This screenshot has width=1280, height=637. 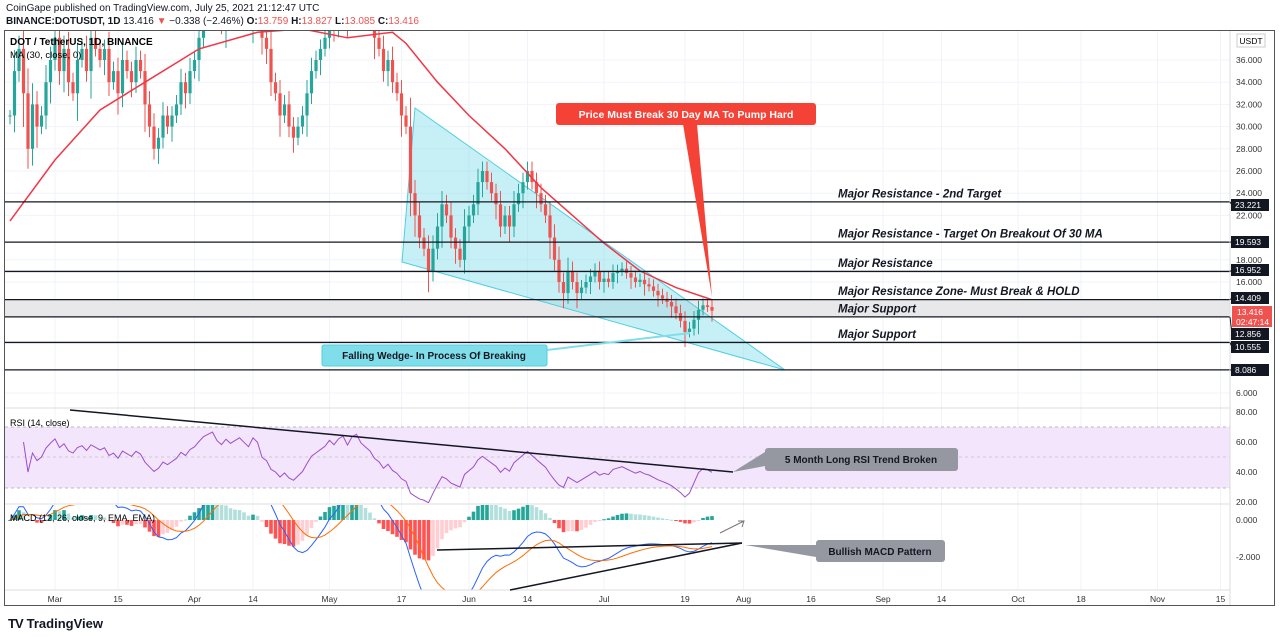 I want to click on x-tick-label: 17, so click(x=402, y=599).